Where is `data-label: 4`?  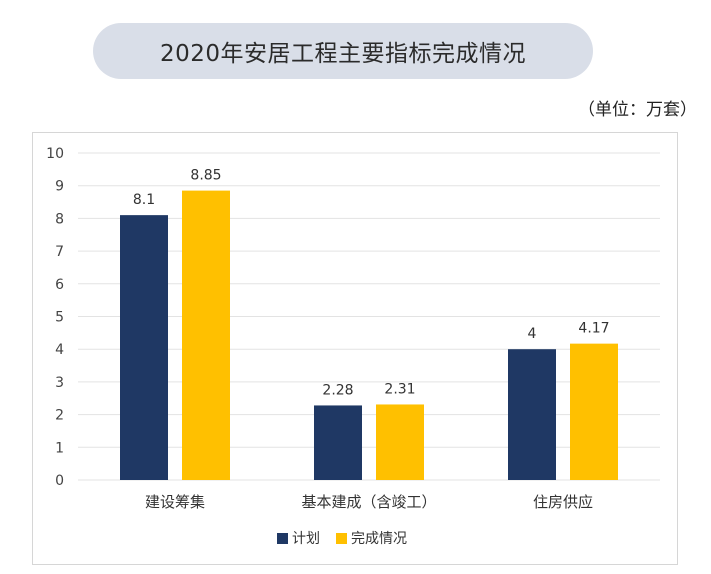
data-label: 4 is located at coordinates (532, 334).